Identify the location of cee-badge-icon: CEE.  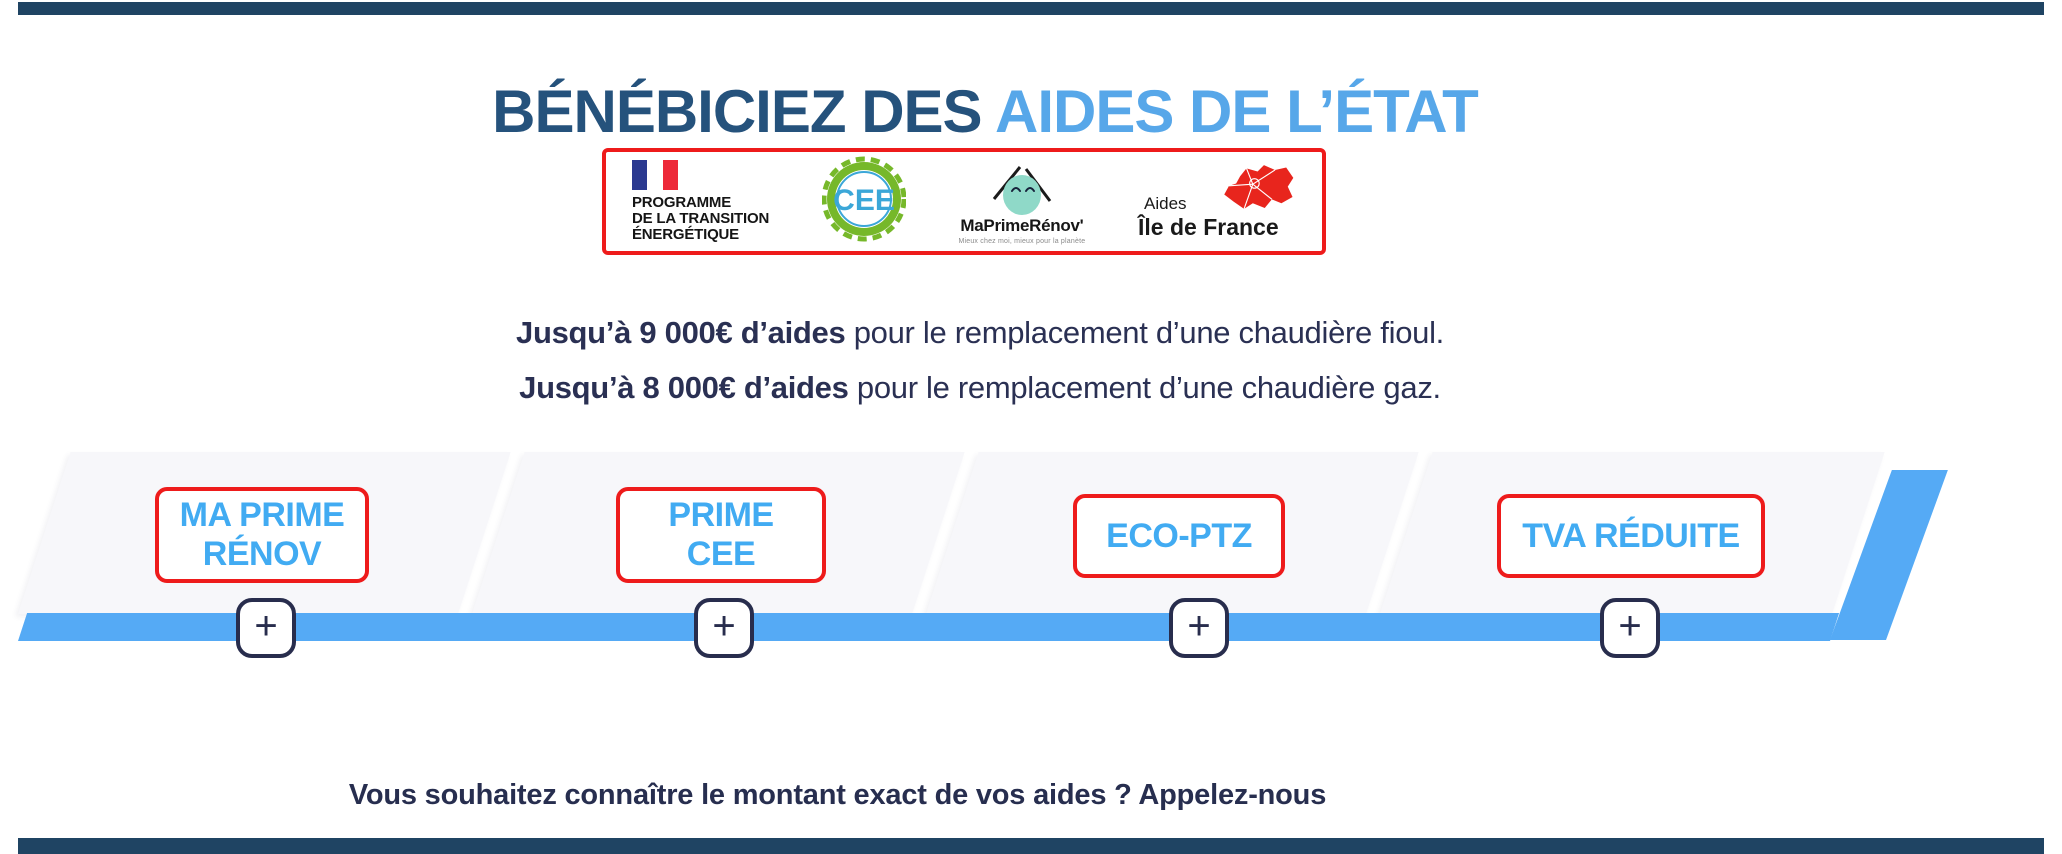
(864, 201).